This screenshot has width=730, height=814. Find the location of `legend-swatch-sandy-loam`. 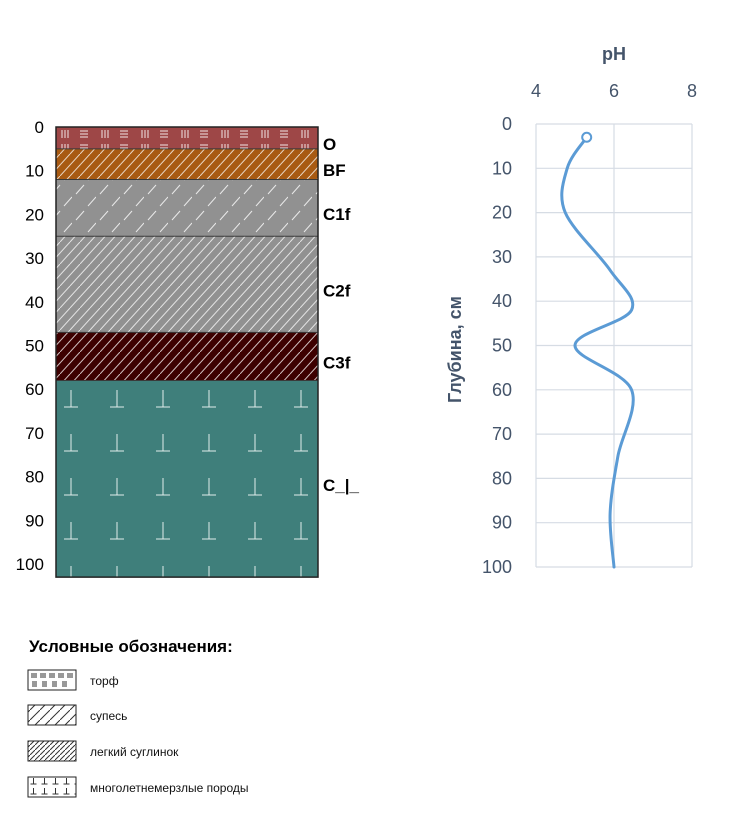

legend-swatch-sandy-loam is located at coordinates (52, 715).